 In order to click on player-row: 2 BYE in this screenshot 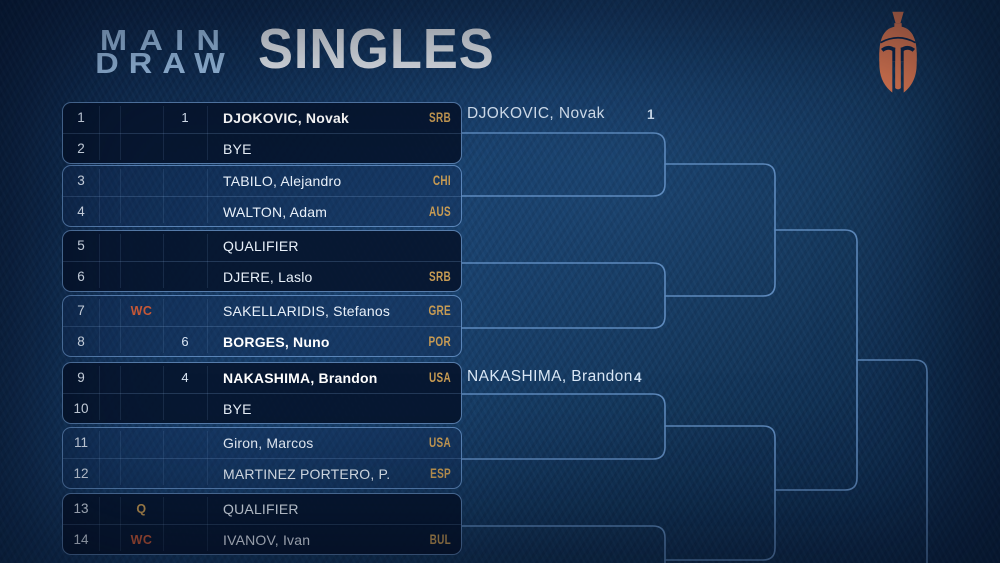, I will do `click(262, 148)`.